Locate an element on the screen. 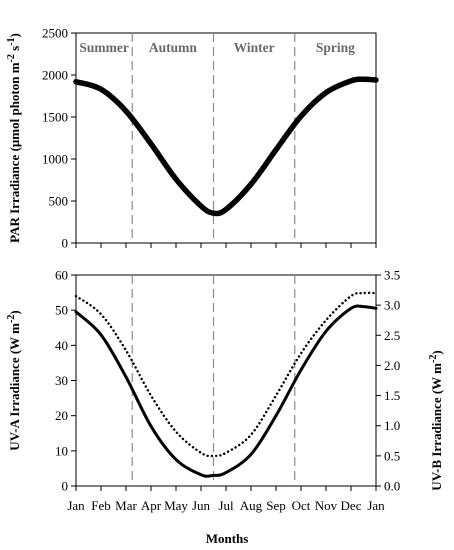 Image resolution: width=454 pixels, height=550 pixels. y-axis-title-par: PAR Irradiance (μmol photon m-2 s-1) is located at coordinates (14, 138).